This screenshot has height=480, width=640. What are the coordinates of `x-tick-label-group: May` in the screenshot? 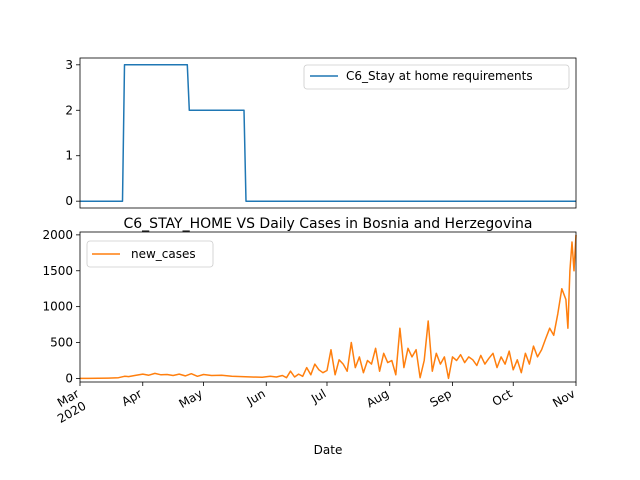 It's located at (191, 398).